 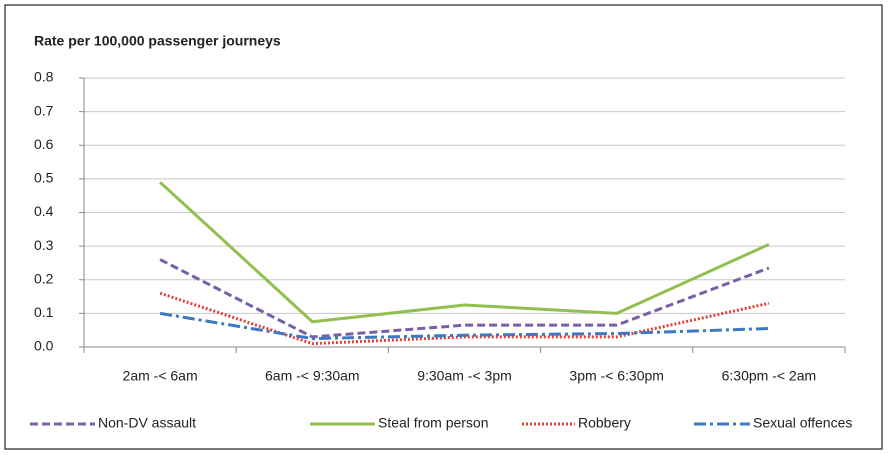 What do you see at coordinates (44, 110) in the screenshot?
I see `y-tick-label: 0.7` at bounding box center [44, 110].